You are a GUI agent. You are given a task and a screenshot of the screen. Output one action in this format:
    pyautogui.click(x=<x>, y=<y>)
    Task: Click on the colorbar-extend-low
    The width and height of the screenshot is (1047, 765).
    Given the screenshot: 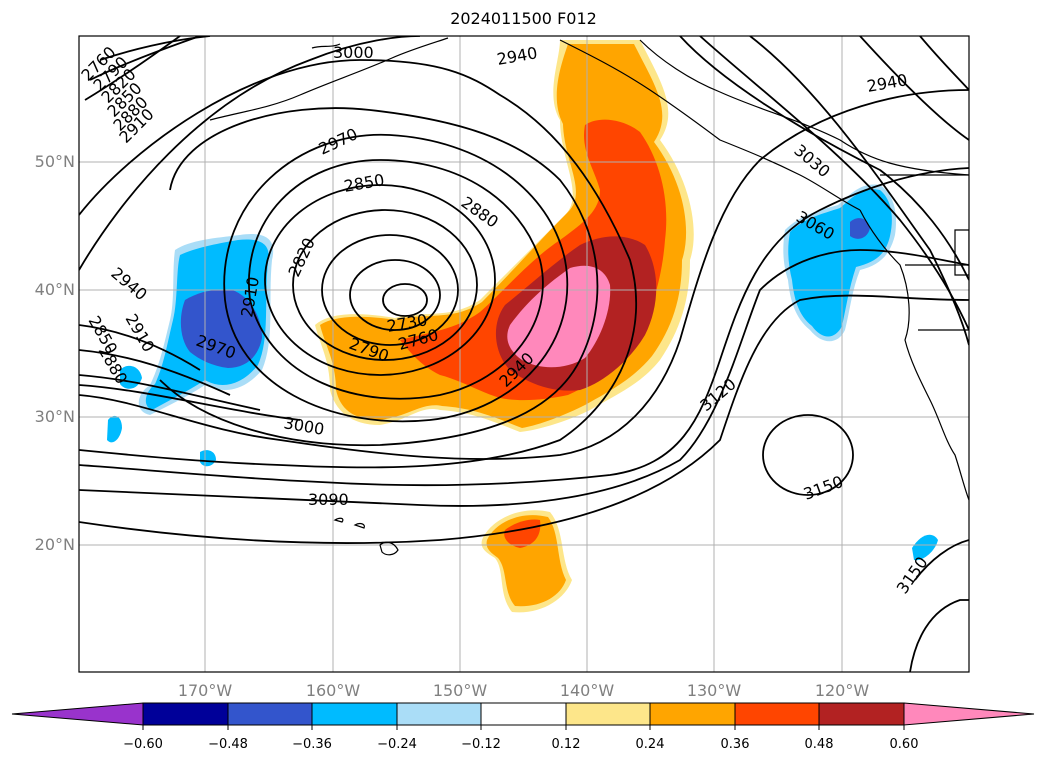 What is the action you would take?
    pyautogui.click(x=77, y=714)
    